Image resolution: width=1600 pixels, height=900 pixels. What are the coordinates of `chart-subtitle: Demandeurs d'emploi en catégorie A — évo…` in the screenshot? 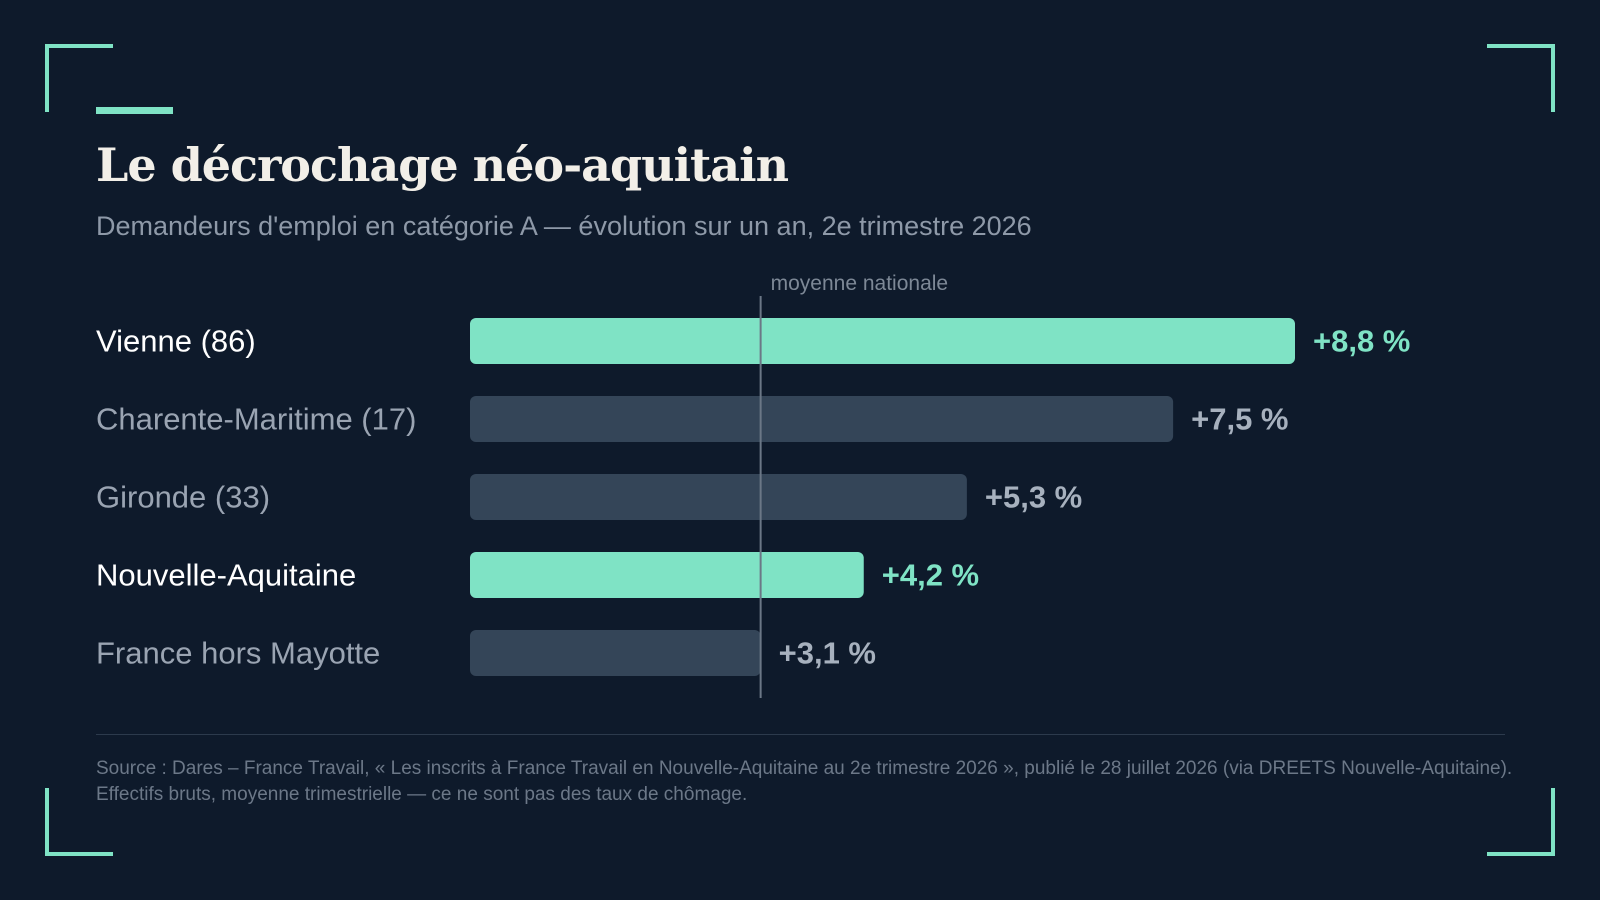 It's located at (564, 226).